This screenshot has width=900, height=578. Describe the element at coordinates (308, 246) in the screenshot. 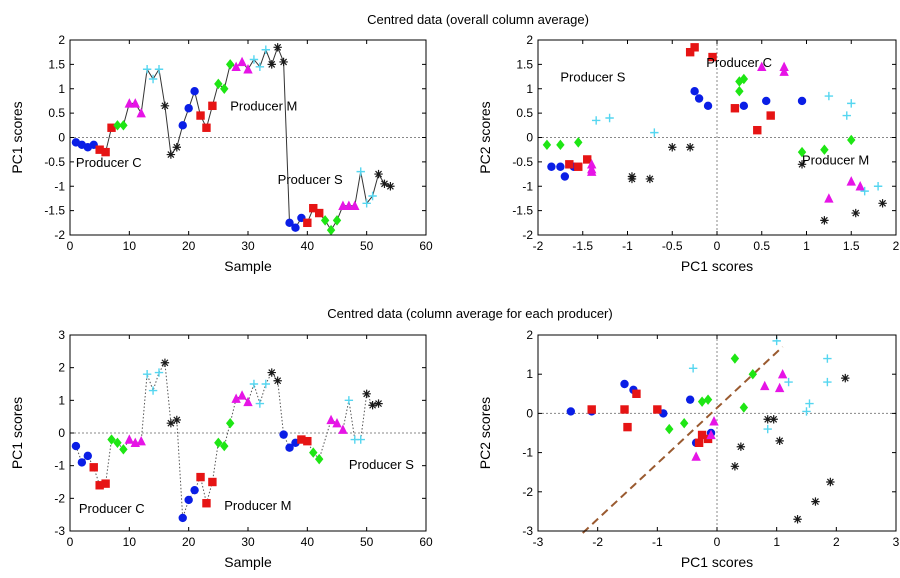

I see `x-tick-label: 40` at that location.